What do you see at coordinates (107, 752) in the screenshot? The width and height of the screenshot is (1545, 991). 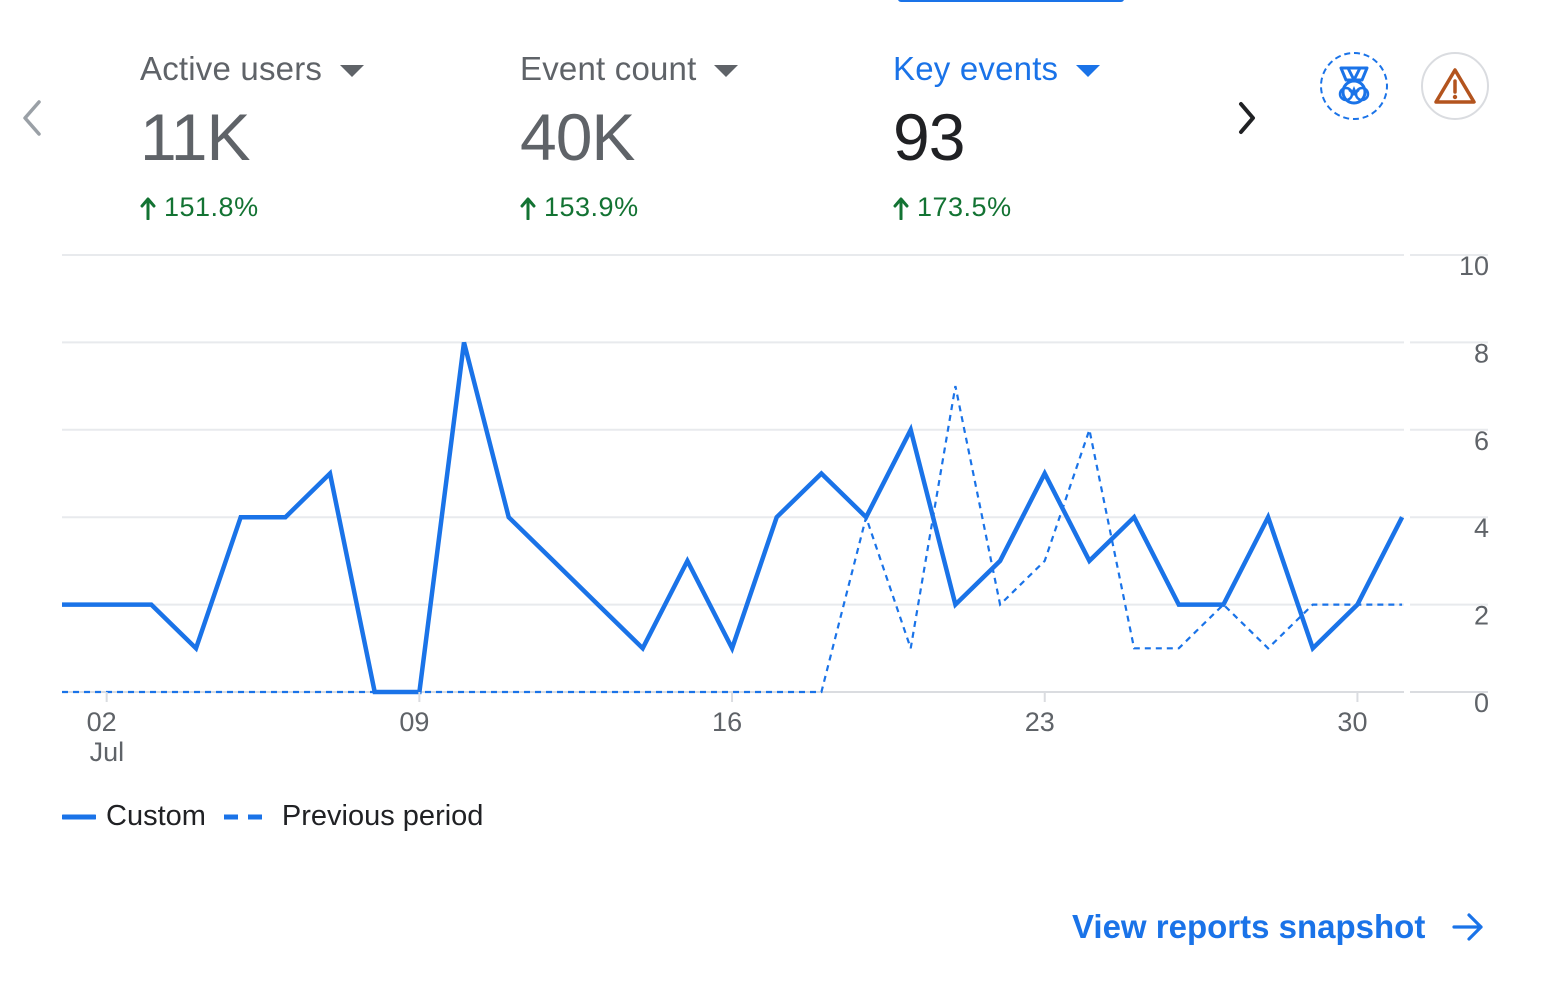 I see `x-tick-sublabel: Jul` at bounding box center [107, 752].